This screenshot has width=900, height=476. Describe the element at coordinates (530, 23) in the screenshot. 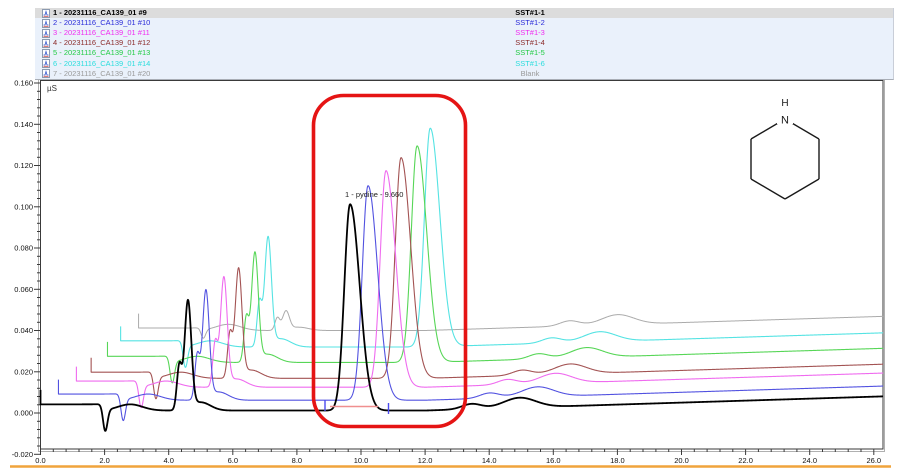

I see `sample-name: SST#1-2` at that location.